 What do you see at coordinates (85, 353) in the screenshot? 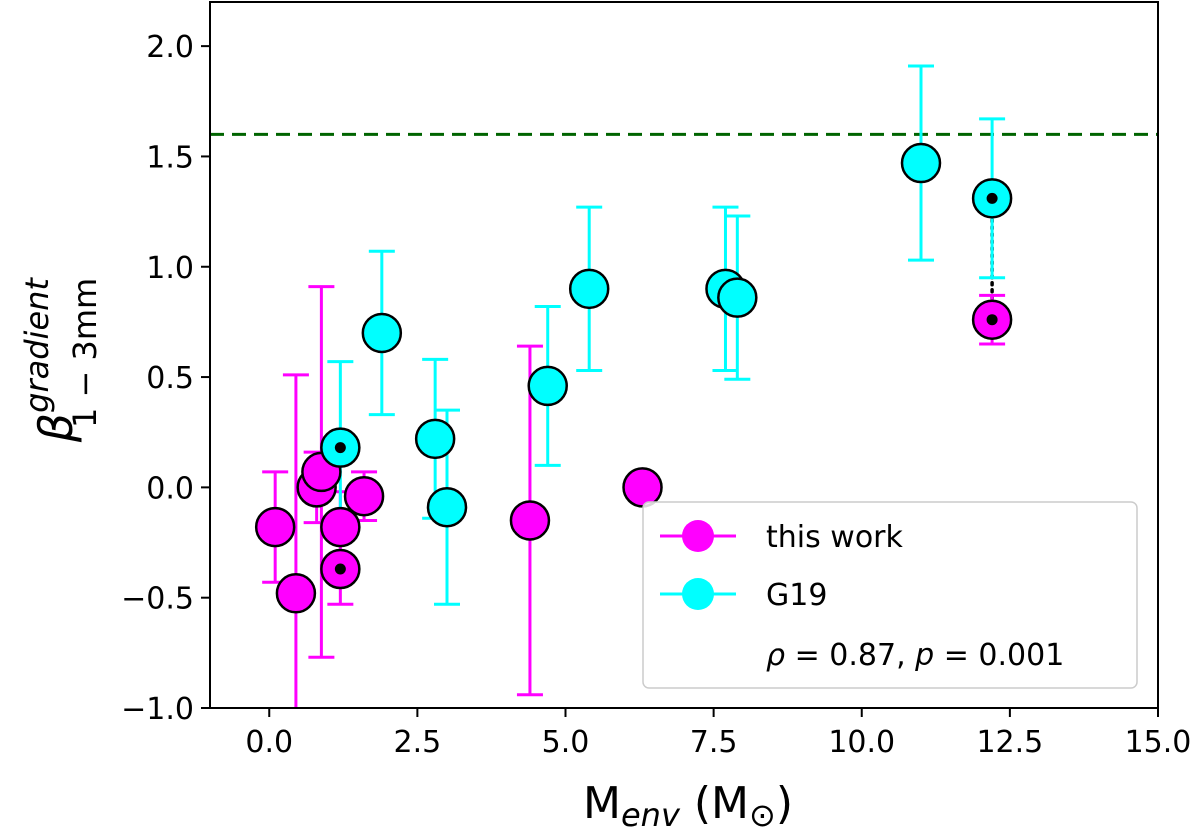
I see `y-label-sub: 1 − 3mm` at bounding box center [85, 353].